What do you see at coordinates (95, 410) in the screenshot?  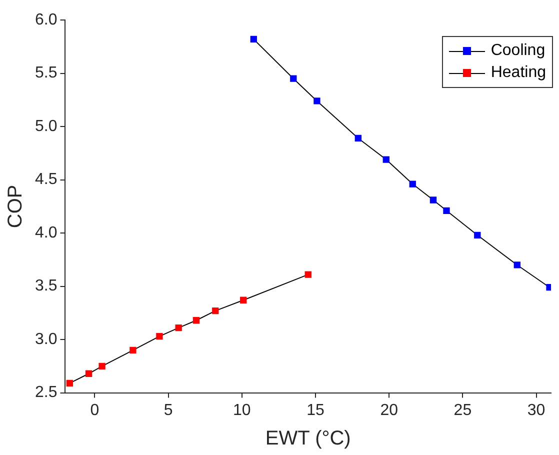 I see `x-tick-label: 0` at bounding box center [95, 410].